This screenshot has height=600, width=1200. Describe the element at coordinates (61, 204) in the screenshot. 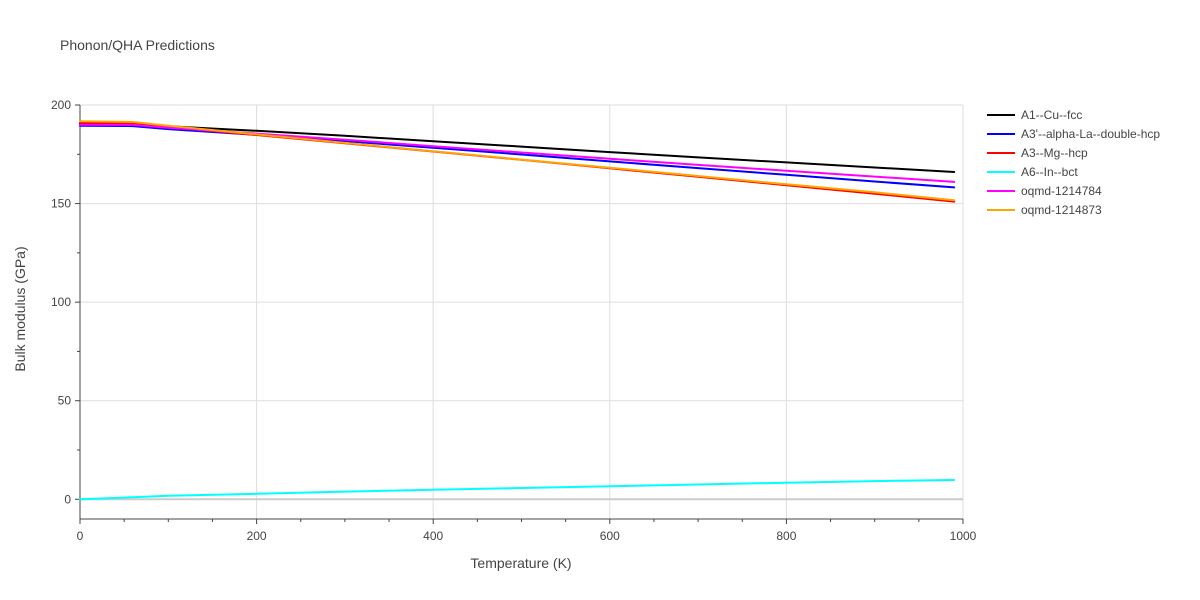

I see `y-tick-label: 150` at that location.